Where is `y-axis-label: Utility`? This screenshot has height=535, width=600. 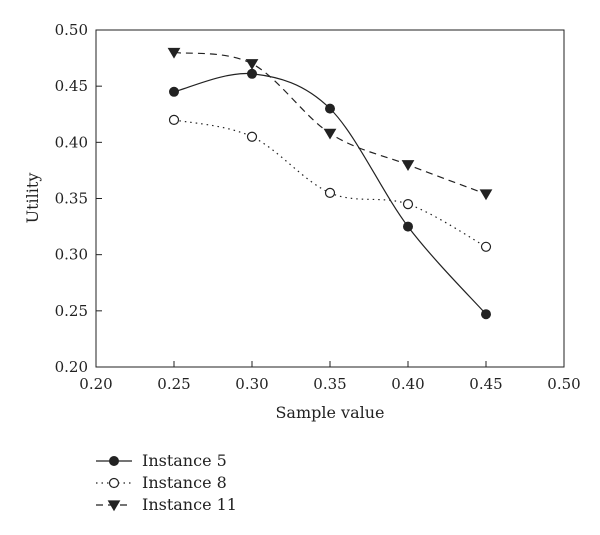 y-axis-label: Utility is located at coordinates (32, 198).